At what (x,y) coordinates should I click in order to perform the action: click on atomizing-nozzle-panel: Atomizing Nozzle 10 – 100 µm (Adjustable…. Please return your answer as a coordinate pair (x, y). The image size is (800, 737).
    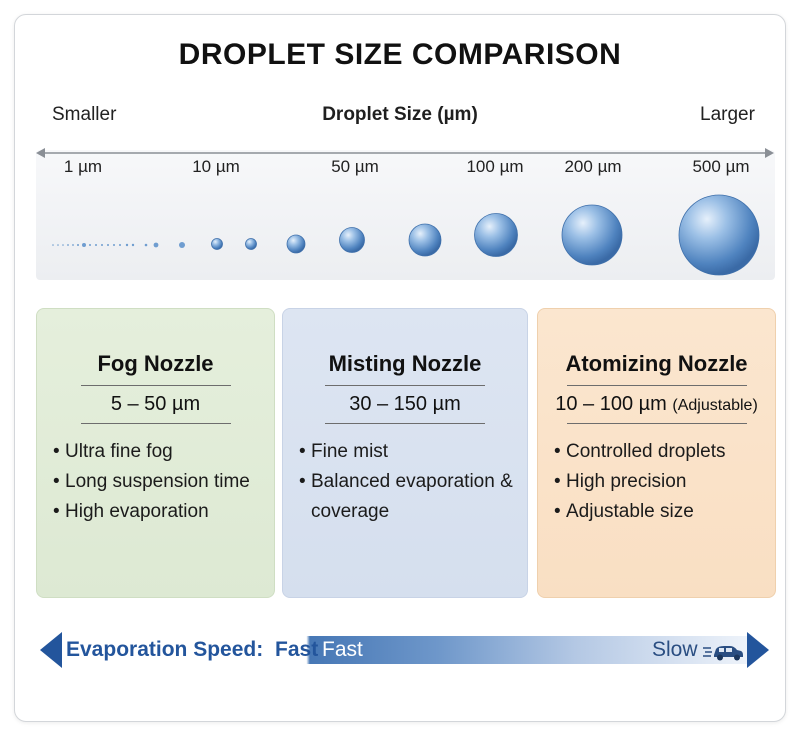
    Looking at the image, I should click on (656, 453).